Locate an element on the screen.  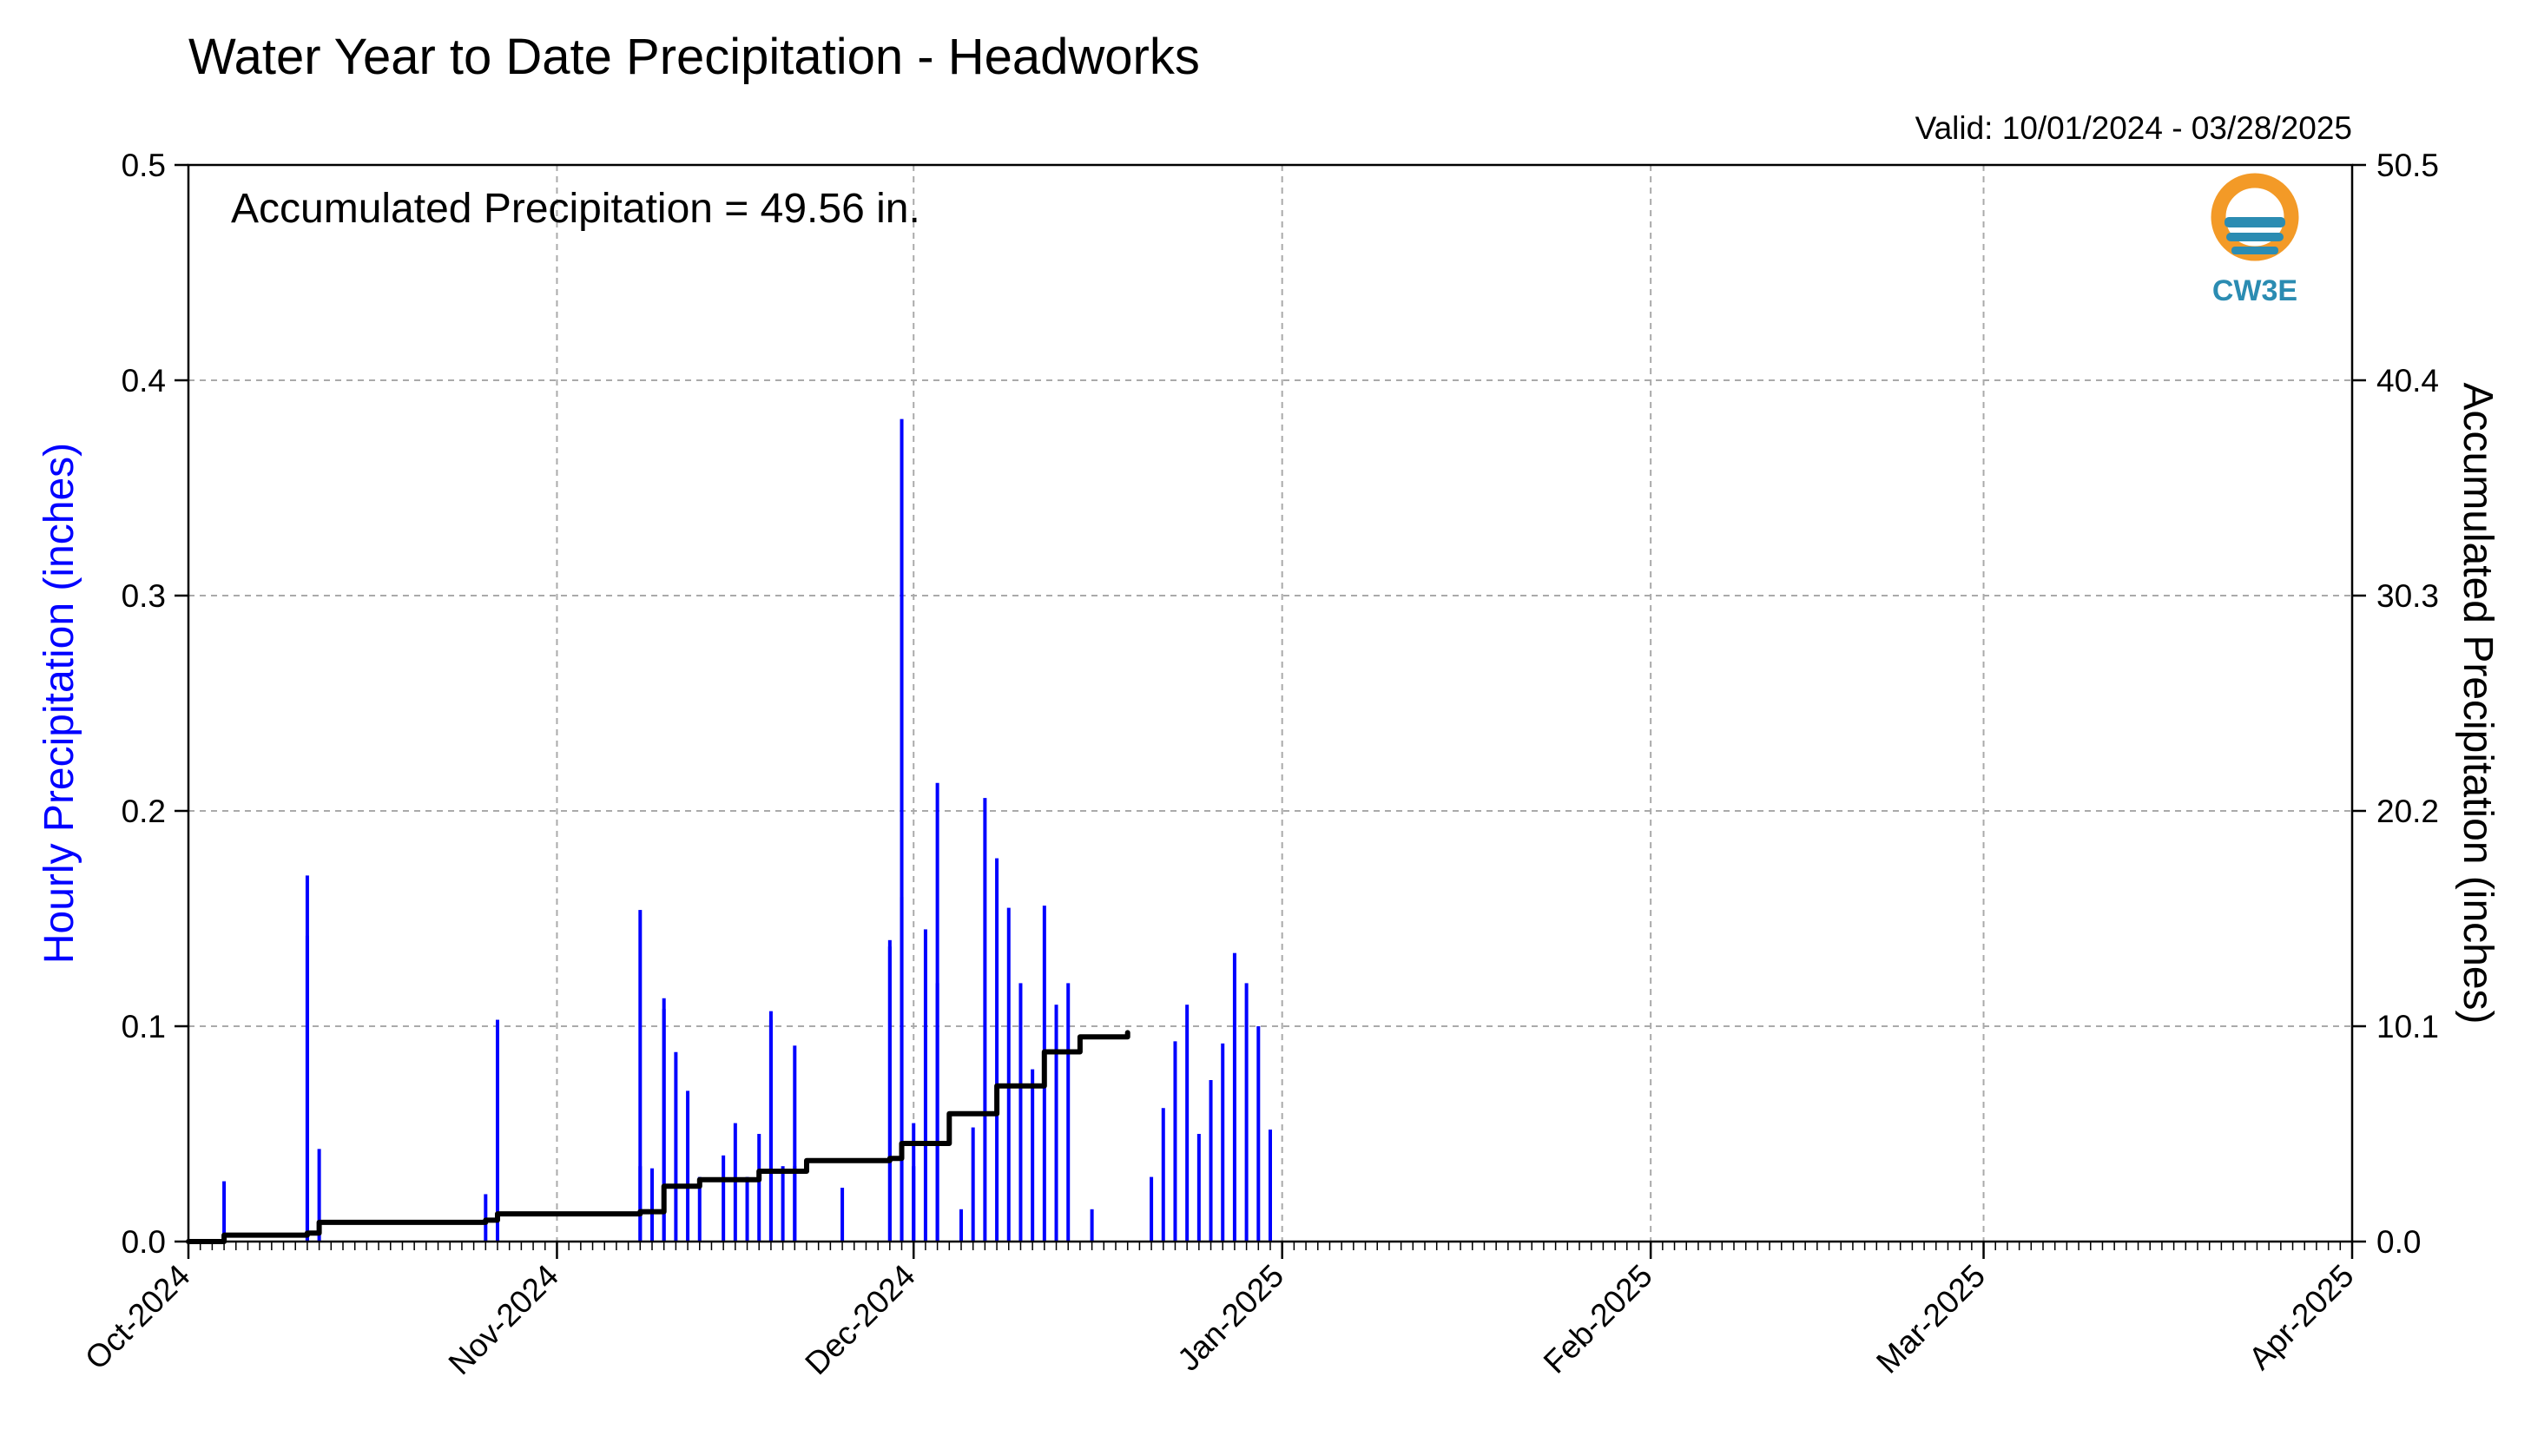
x-tick-label: Mar-2025 is located at coordinates (1930, 1319).